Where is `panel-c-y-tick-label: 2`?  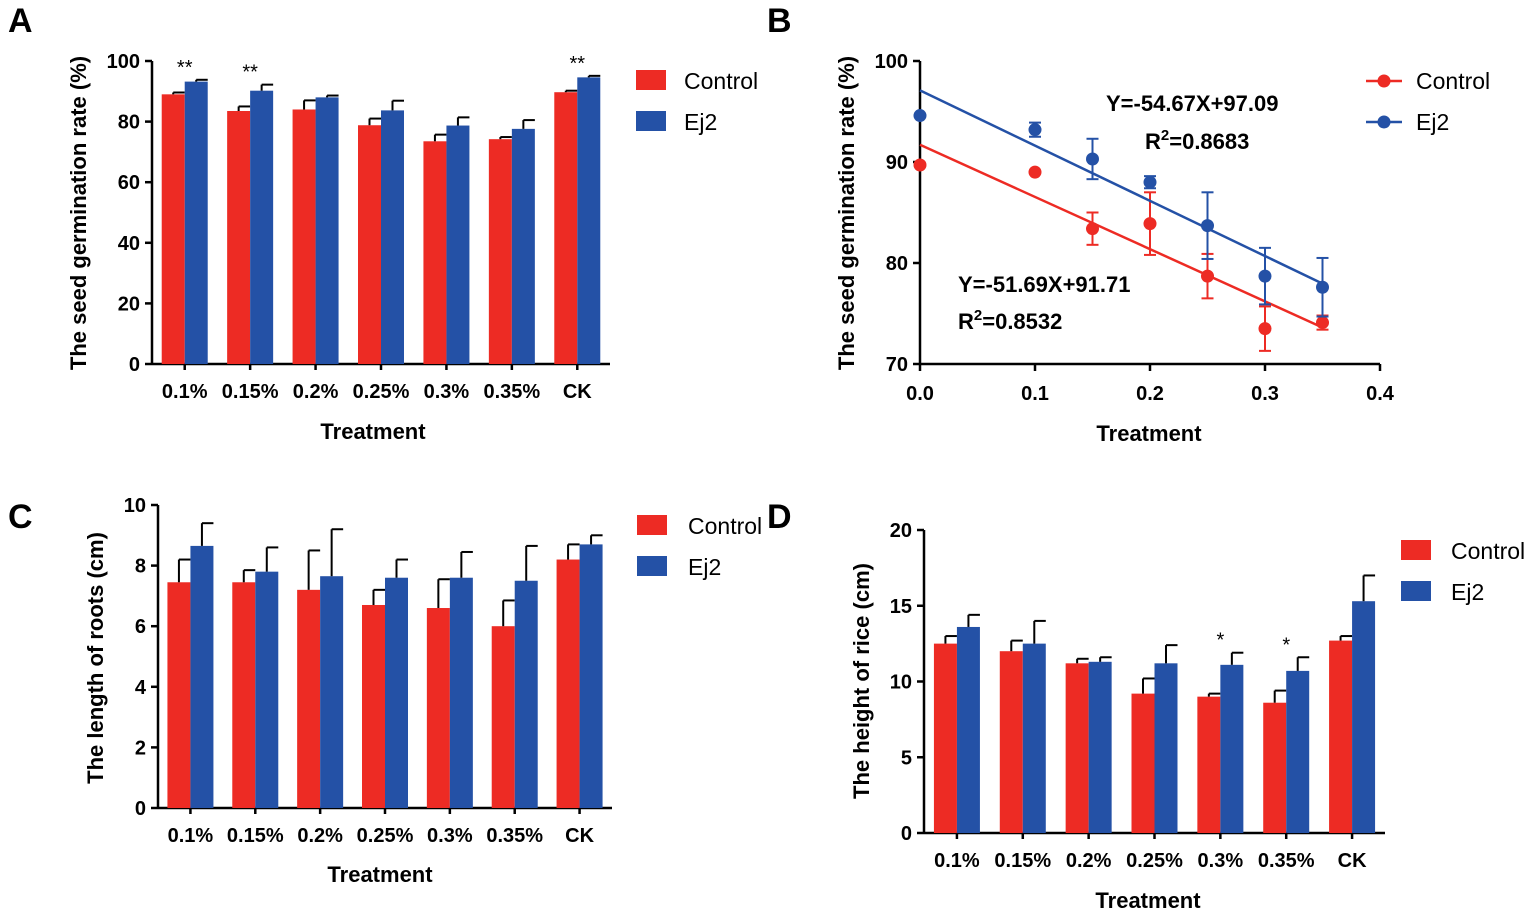
panel-c-y-tick-label: 2 is located at coordinates (140, 748).